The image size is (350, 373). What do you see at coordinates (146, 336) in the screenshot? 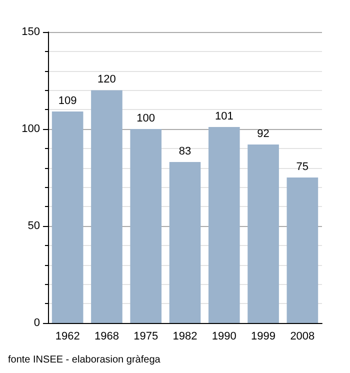
I see `x-tick-label: 1975` at bounding box center [146, 336].